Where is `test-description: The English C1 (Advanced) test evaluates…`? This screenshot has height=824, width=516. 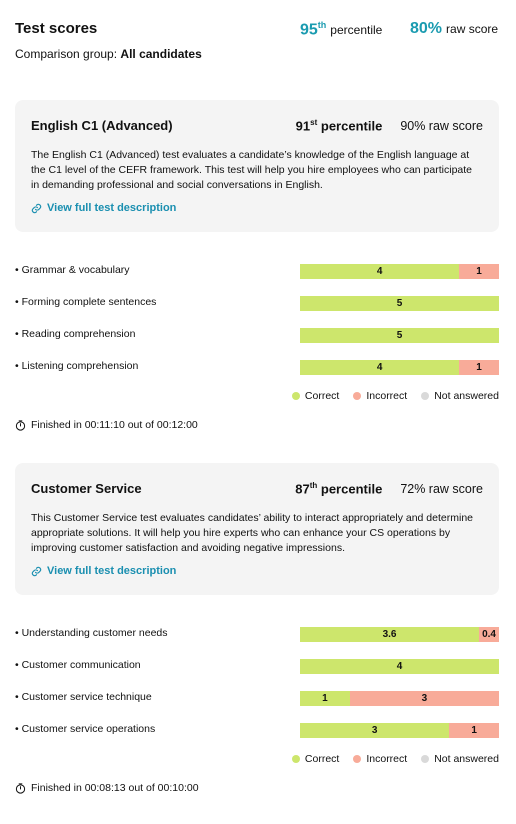 test-description: The English C1 (Advanced) test evaluates… is located at coordinates (252, 170).